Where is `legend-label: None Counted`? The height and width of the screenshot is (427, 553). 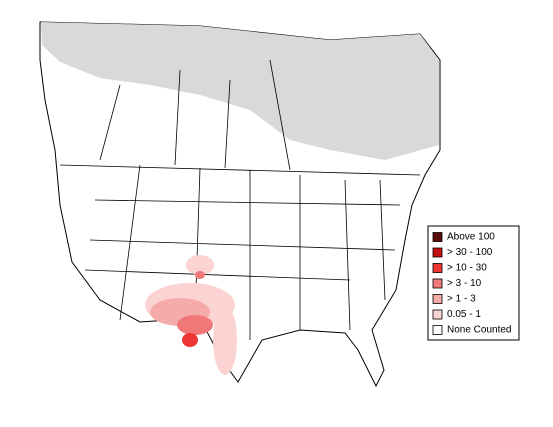
legend-label: None Counted is located at coordinates (479, 330).